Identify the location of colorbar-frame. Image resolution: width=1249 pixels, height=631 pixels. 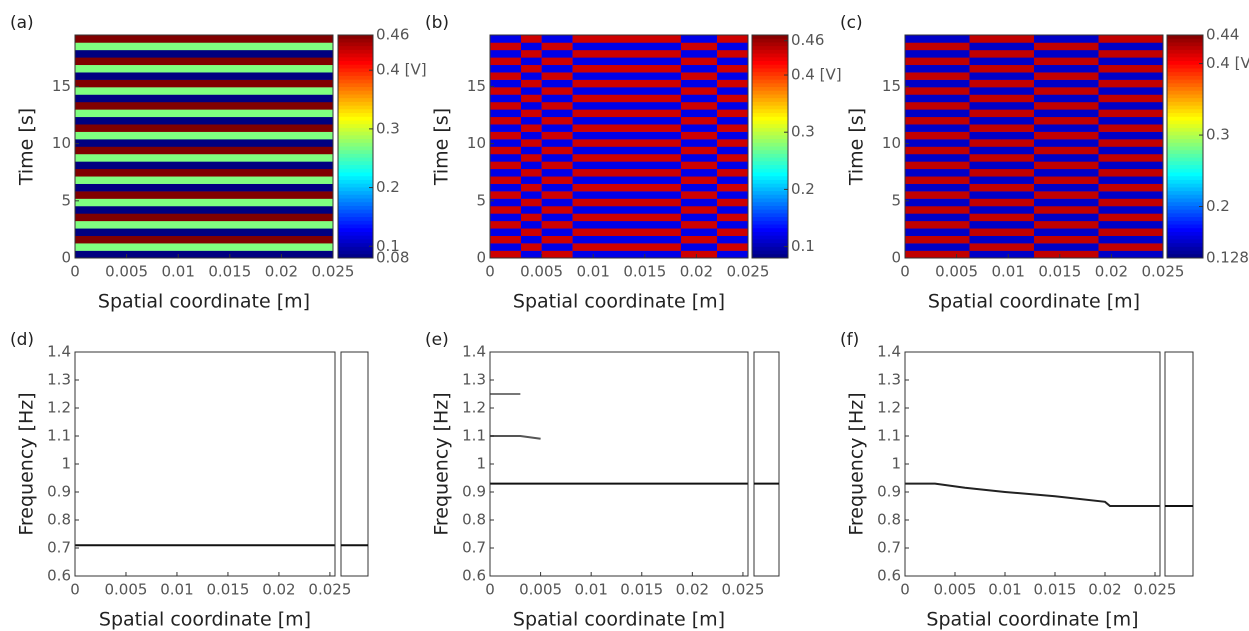
(1185, 146).